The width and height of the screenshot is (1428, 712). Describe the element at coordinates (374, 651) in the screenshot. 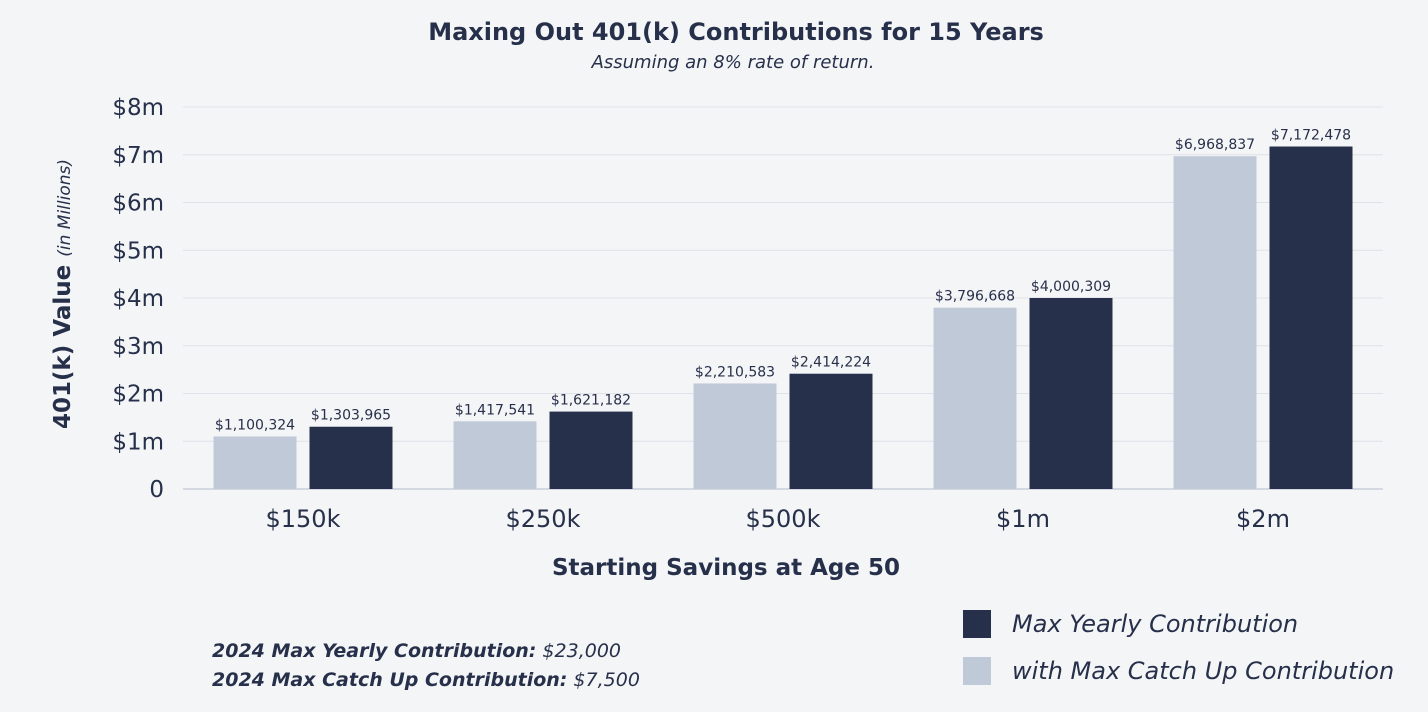

I see `note-yearly-label: 2024 Max Yearly Contribution:` at that location.